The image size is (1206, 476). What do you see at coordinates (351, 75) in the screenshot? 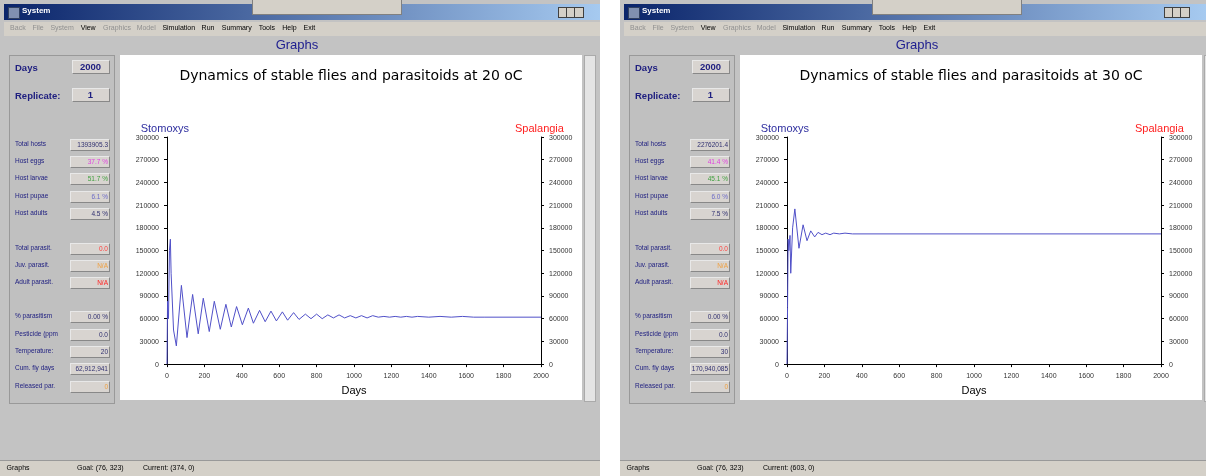
I see `chart-title: Dynamics of stable flies and parasitoids at 20 oC` at bounding box center [351, 75].